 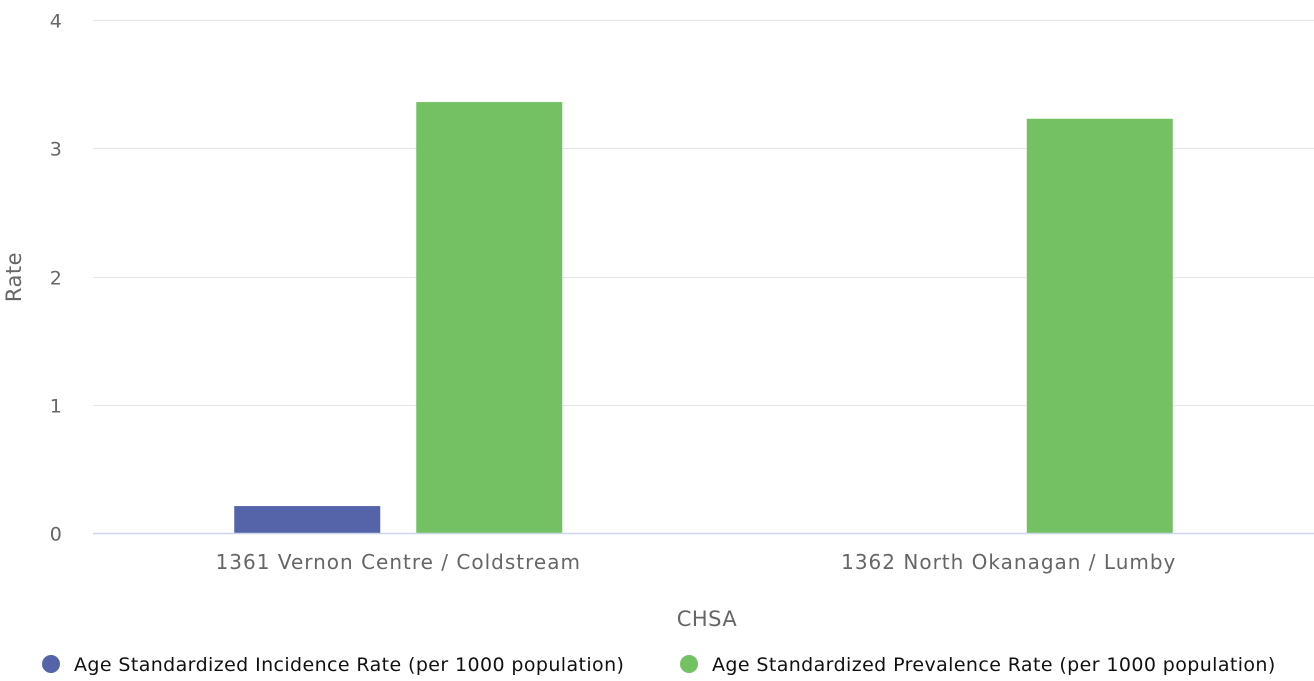 What do you see at coordinates (56, 22) in the screenshot?
I see `y-tick-label: 4` at bounding box center [56, 22].